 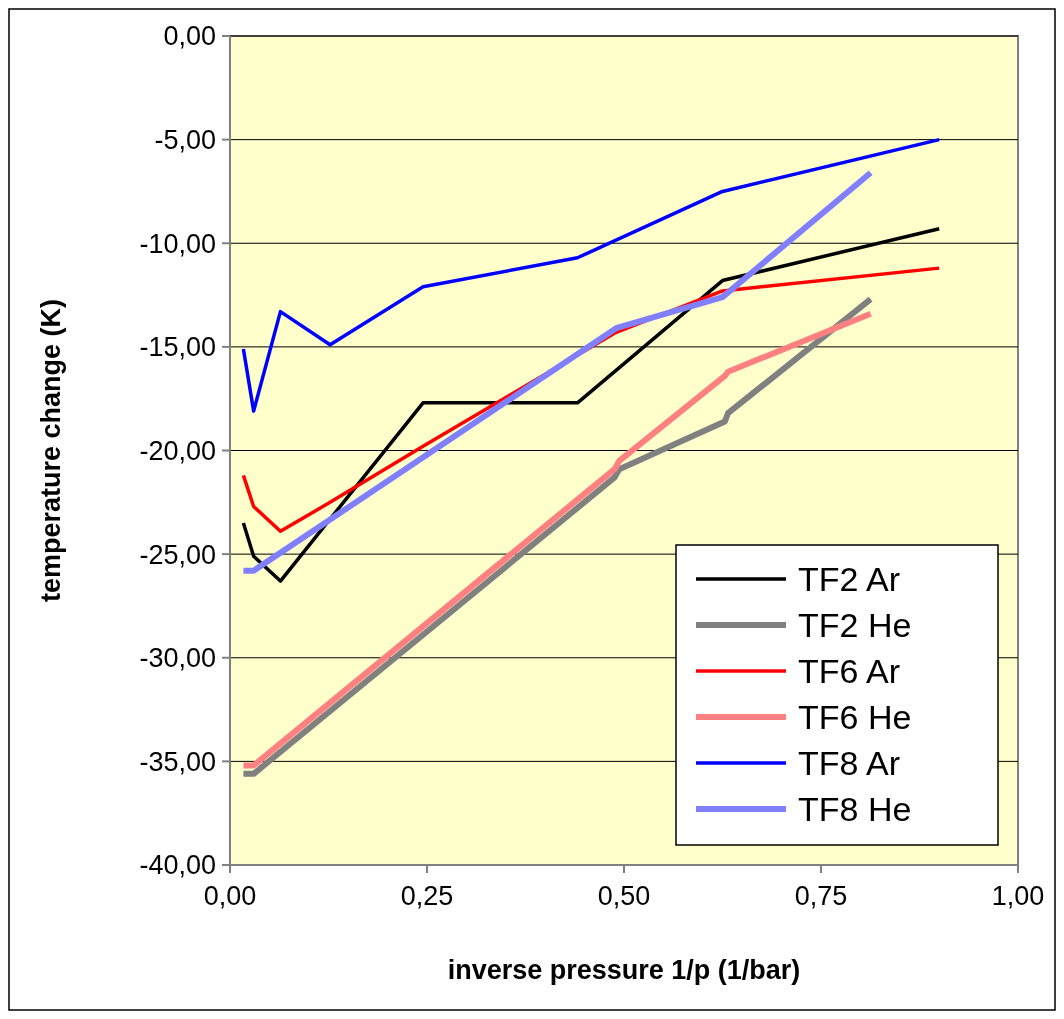 What do you see at coordinates (177, 347) in the screenshot?
I see `y-tick-label: -15,00` at bounding box center [177, 347].